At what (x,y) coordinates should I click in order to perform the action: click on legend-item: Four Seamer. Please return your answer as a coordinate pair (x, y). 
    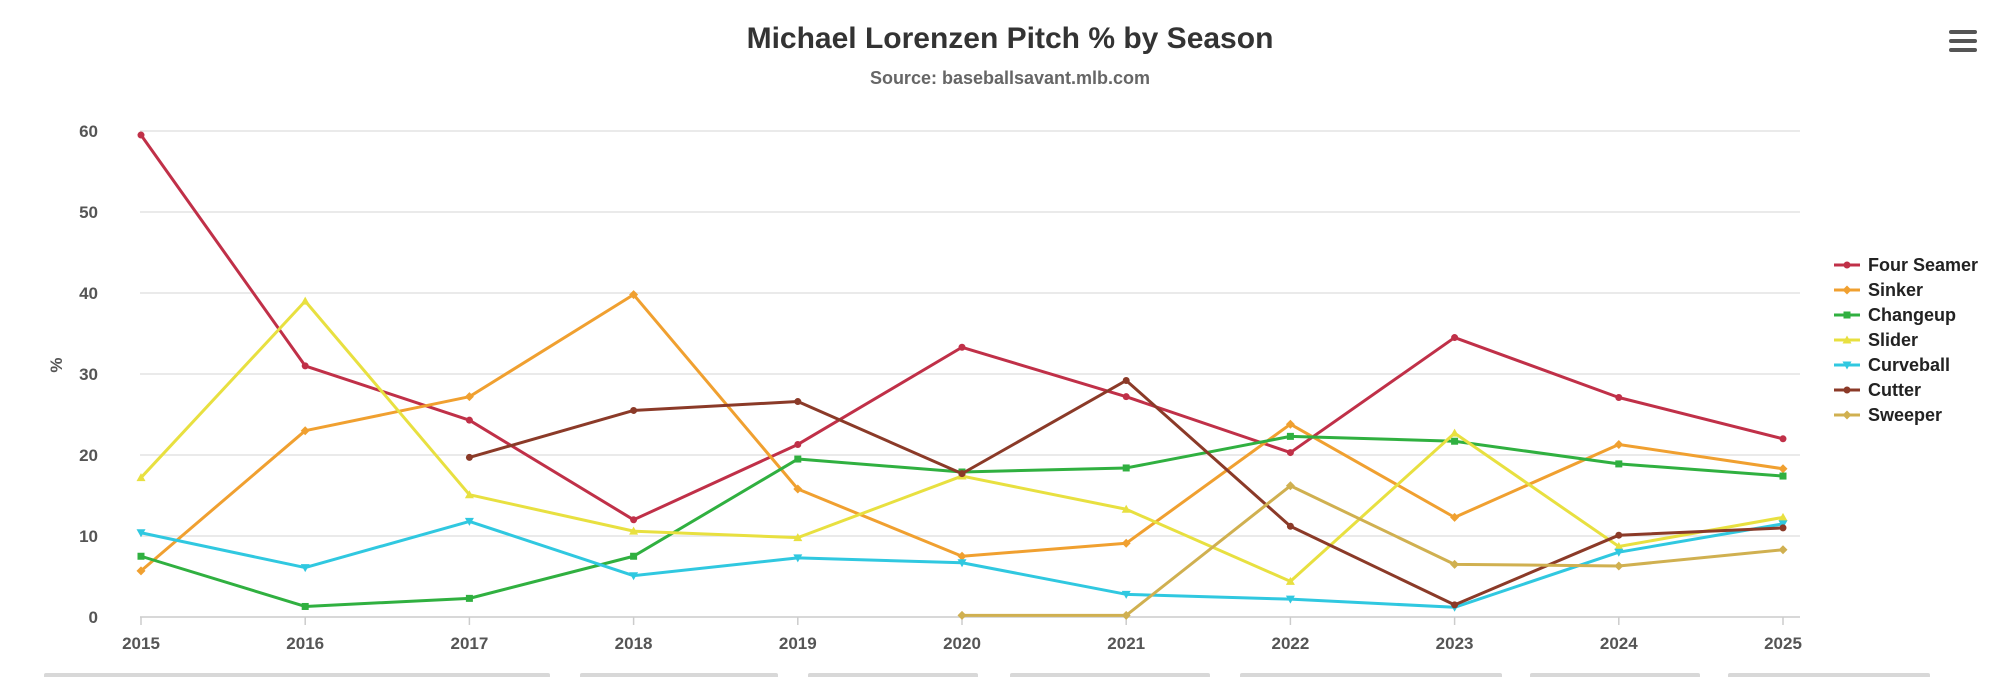
    Looking at the image, I should click on (1906, 265).